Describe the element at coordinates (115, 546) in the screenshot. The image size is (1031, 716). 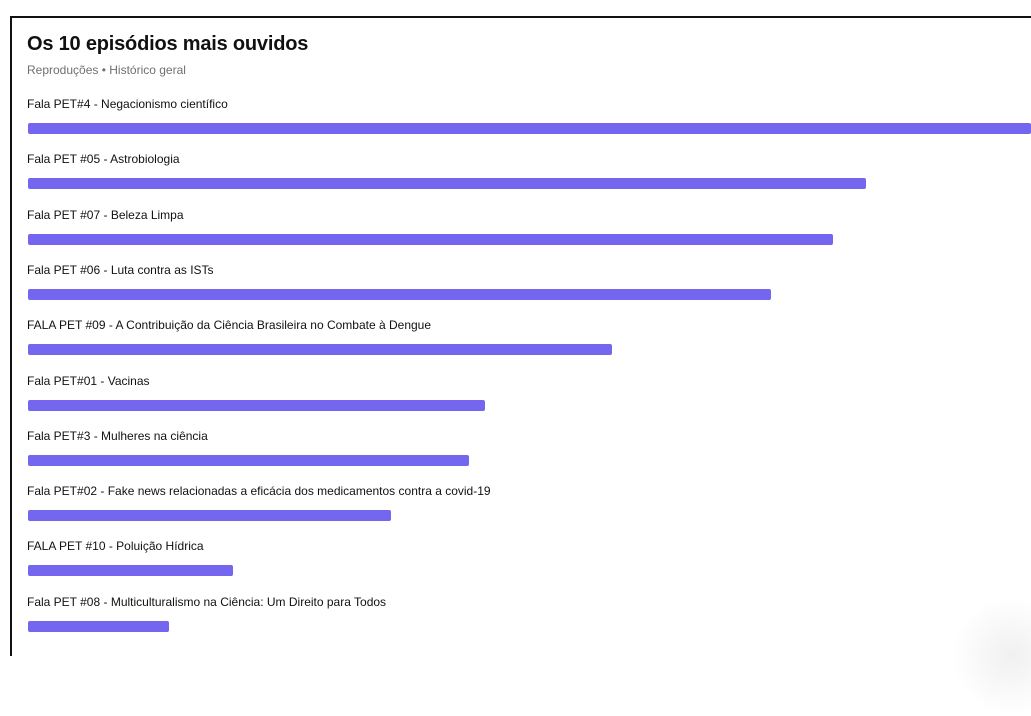
I see `episode-label: FALA PET #10 - Poluição Hídrica` at that location.